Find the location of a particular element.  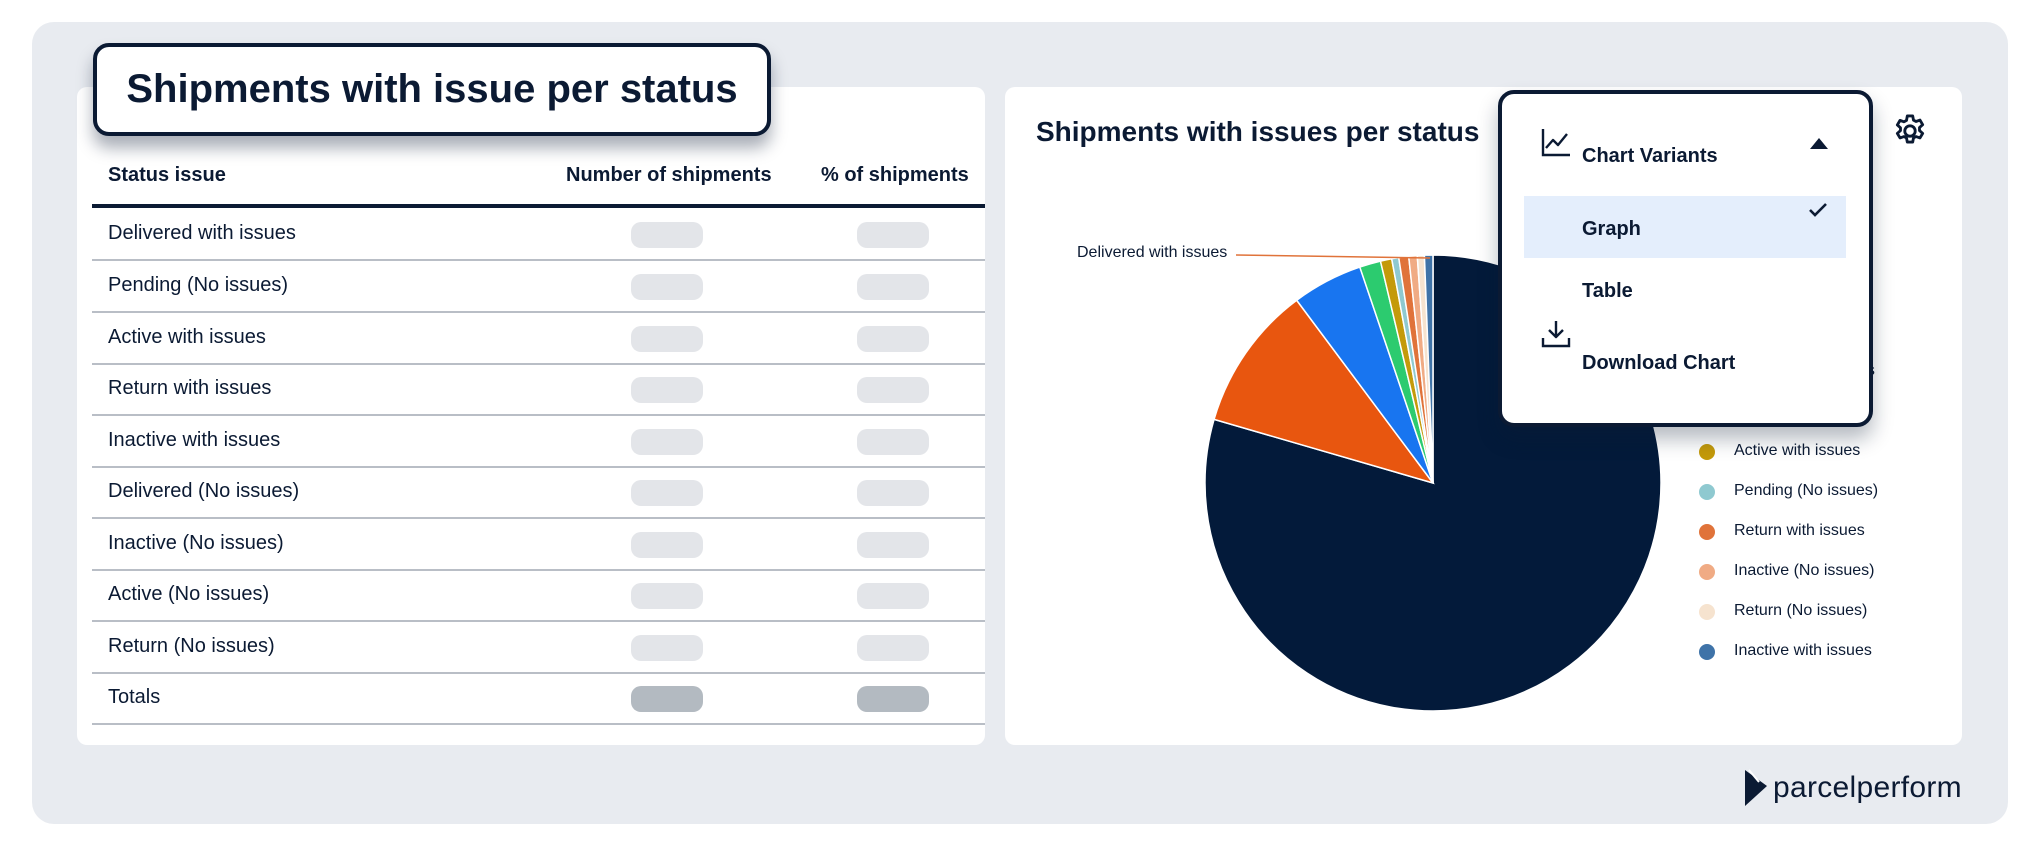

column-header-number: Number of shipments is located at coordinates (669, 175).